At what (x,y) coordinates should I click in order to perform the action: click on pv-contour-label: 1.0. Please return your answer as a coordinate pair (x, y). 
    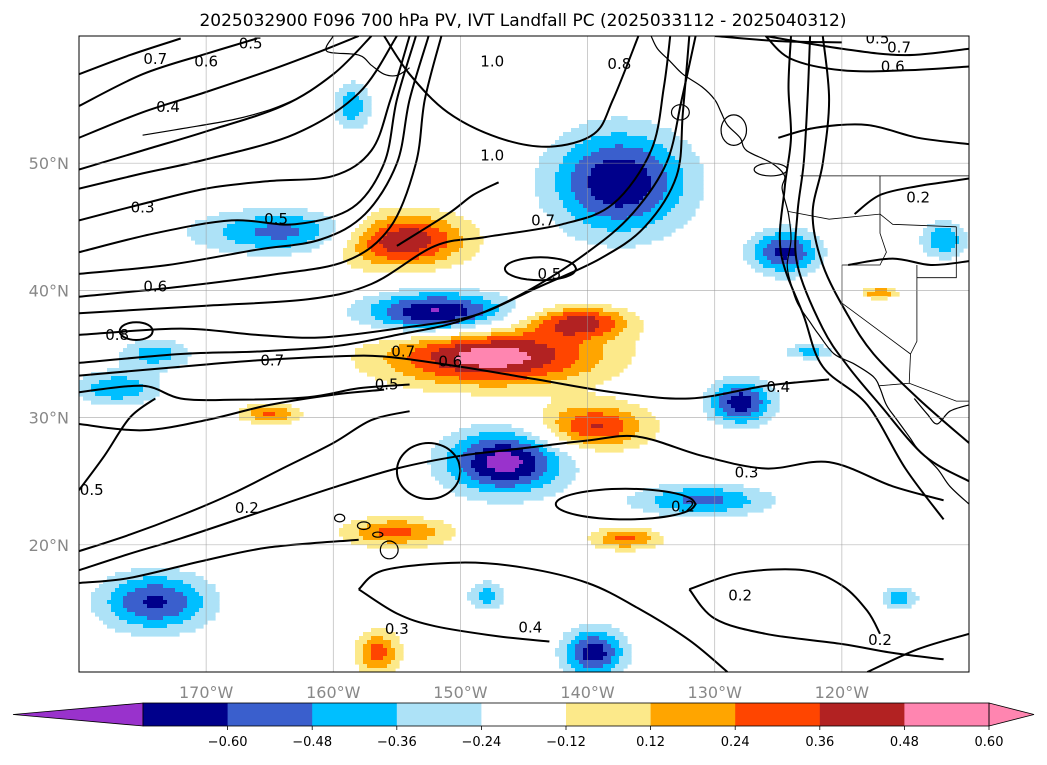
    Looking at the image, I should click on (492, 156).